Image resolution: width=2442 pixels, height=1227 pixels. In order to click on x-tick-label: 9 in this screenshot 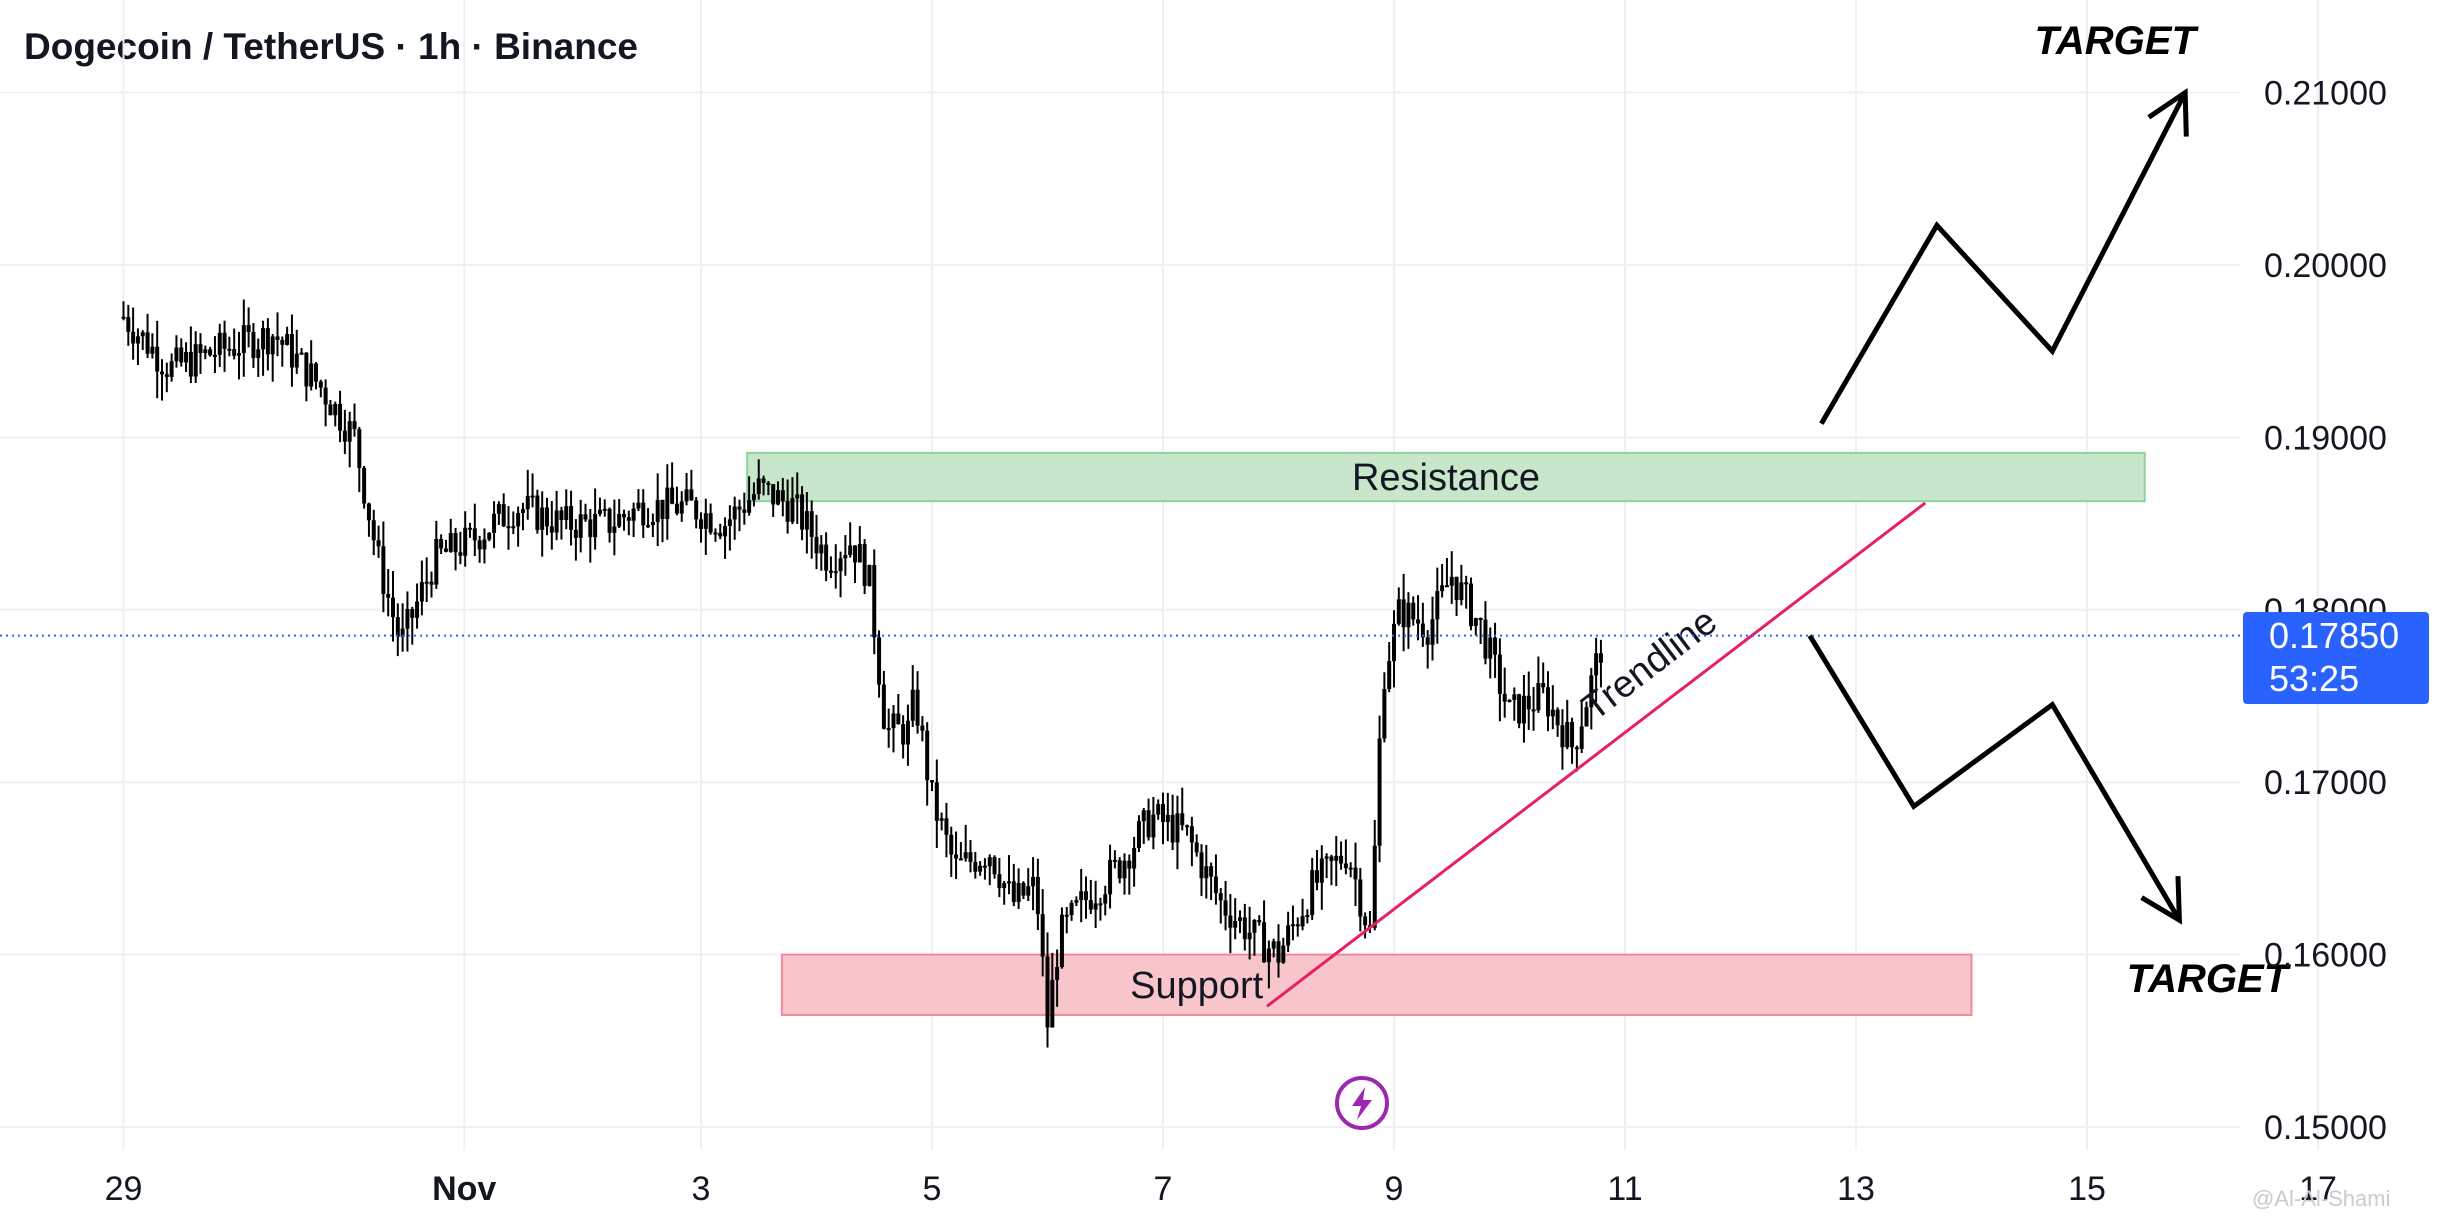, I will do `click(1394, 1189)`.